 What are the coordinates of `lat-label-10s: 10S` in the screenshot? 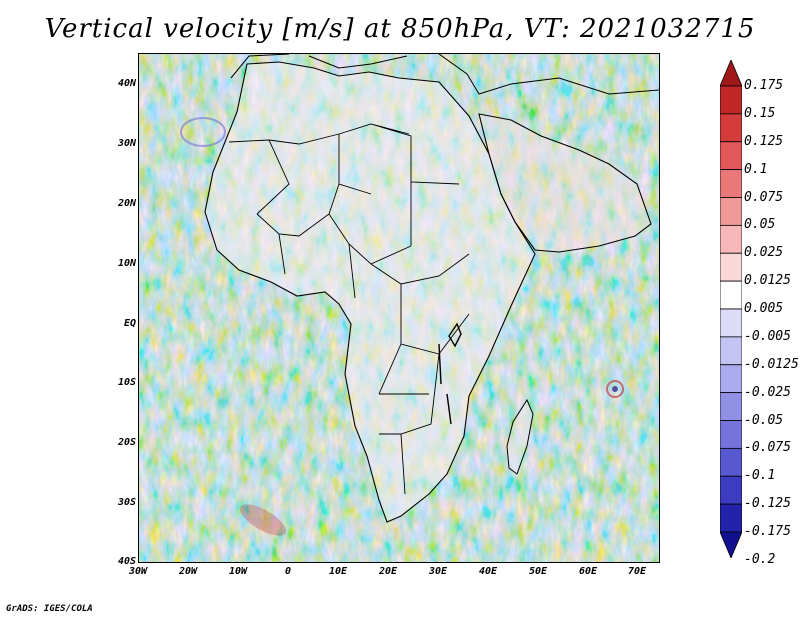 It's located at (126, 382).